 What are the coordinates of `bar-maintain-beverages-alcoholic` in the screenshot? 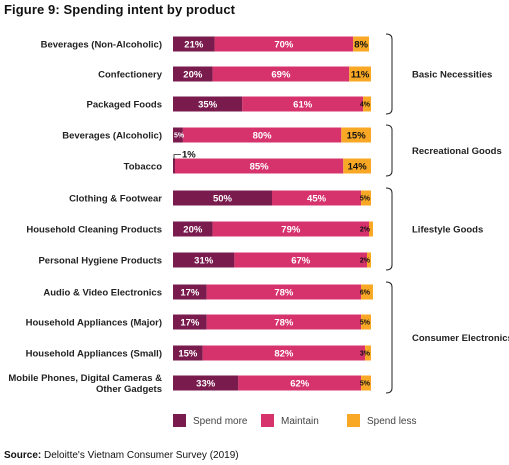 It's located at (262, 135).